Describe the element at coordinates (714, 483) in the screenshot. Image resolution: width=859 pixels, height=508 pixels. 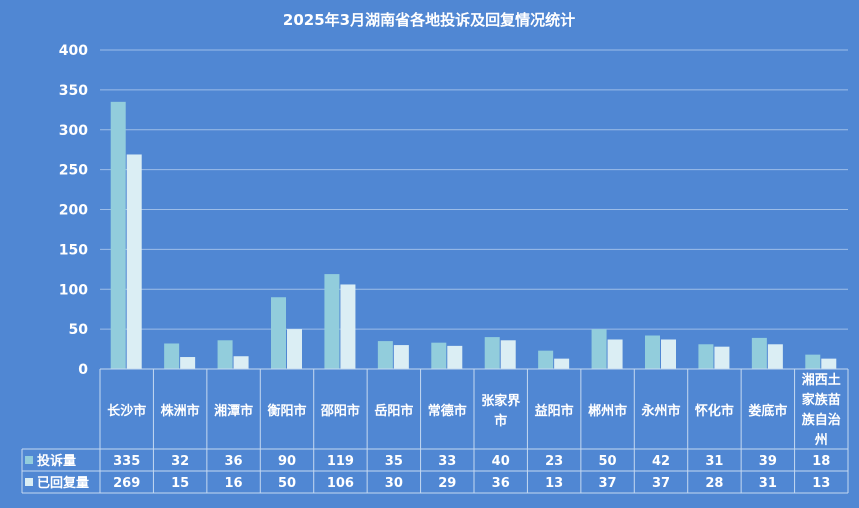
I see `data-label: 28` at that location.